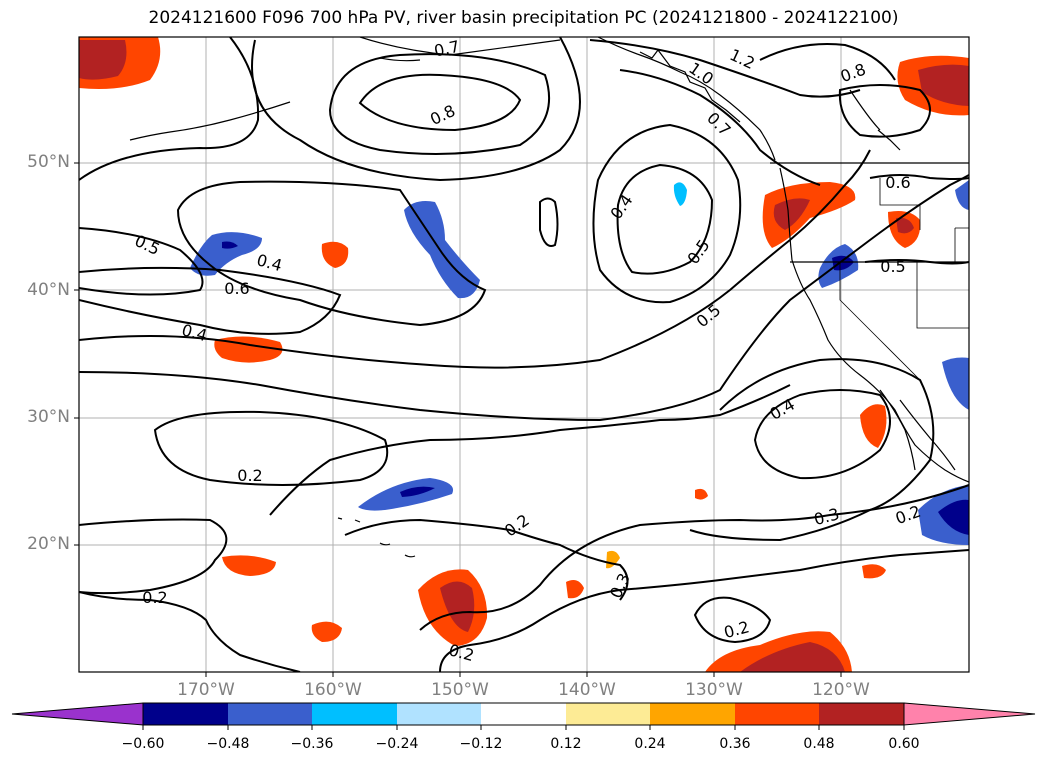 The image size is (1047, 765). I want to click on pc-blob-small-n, so click(335, 254).